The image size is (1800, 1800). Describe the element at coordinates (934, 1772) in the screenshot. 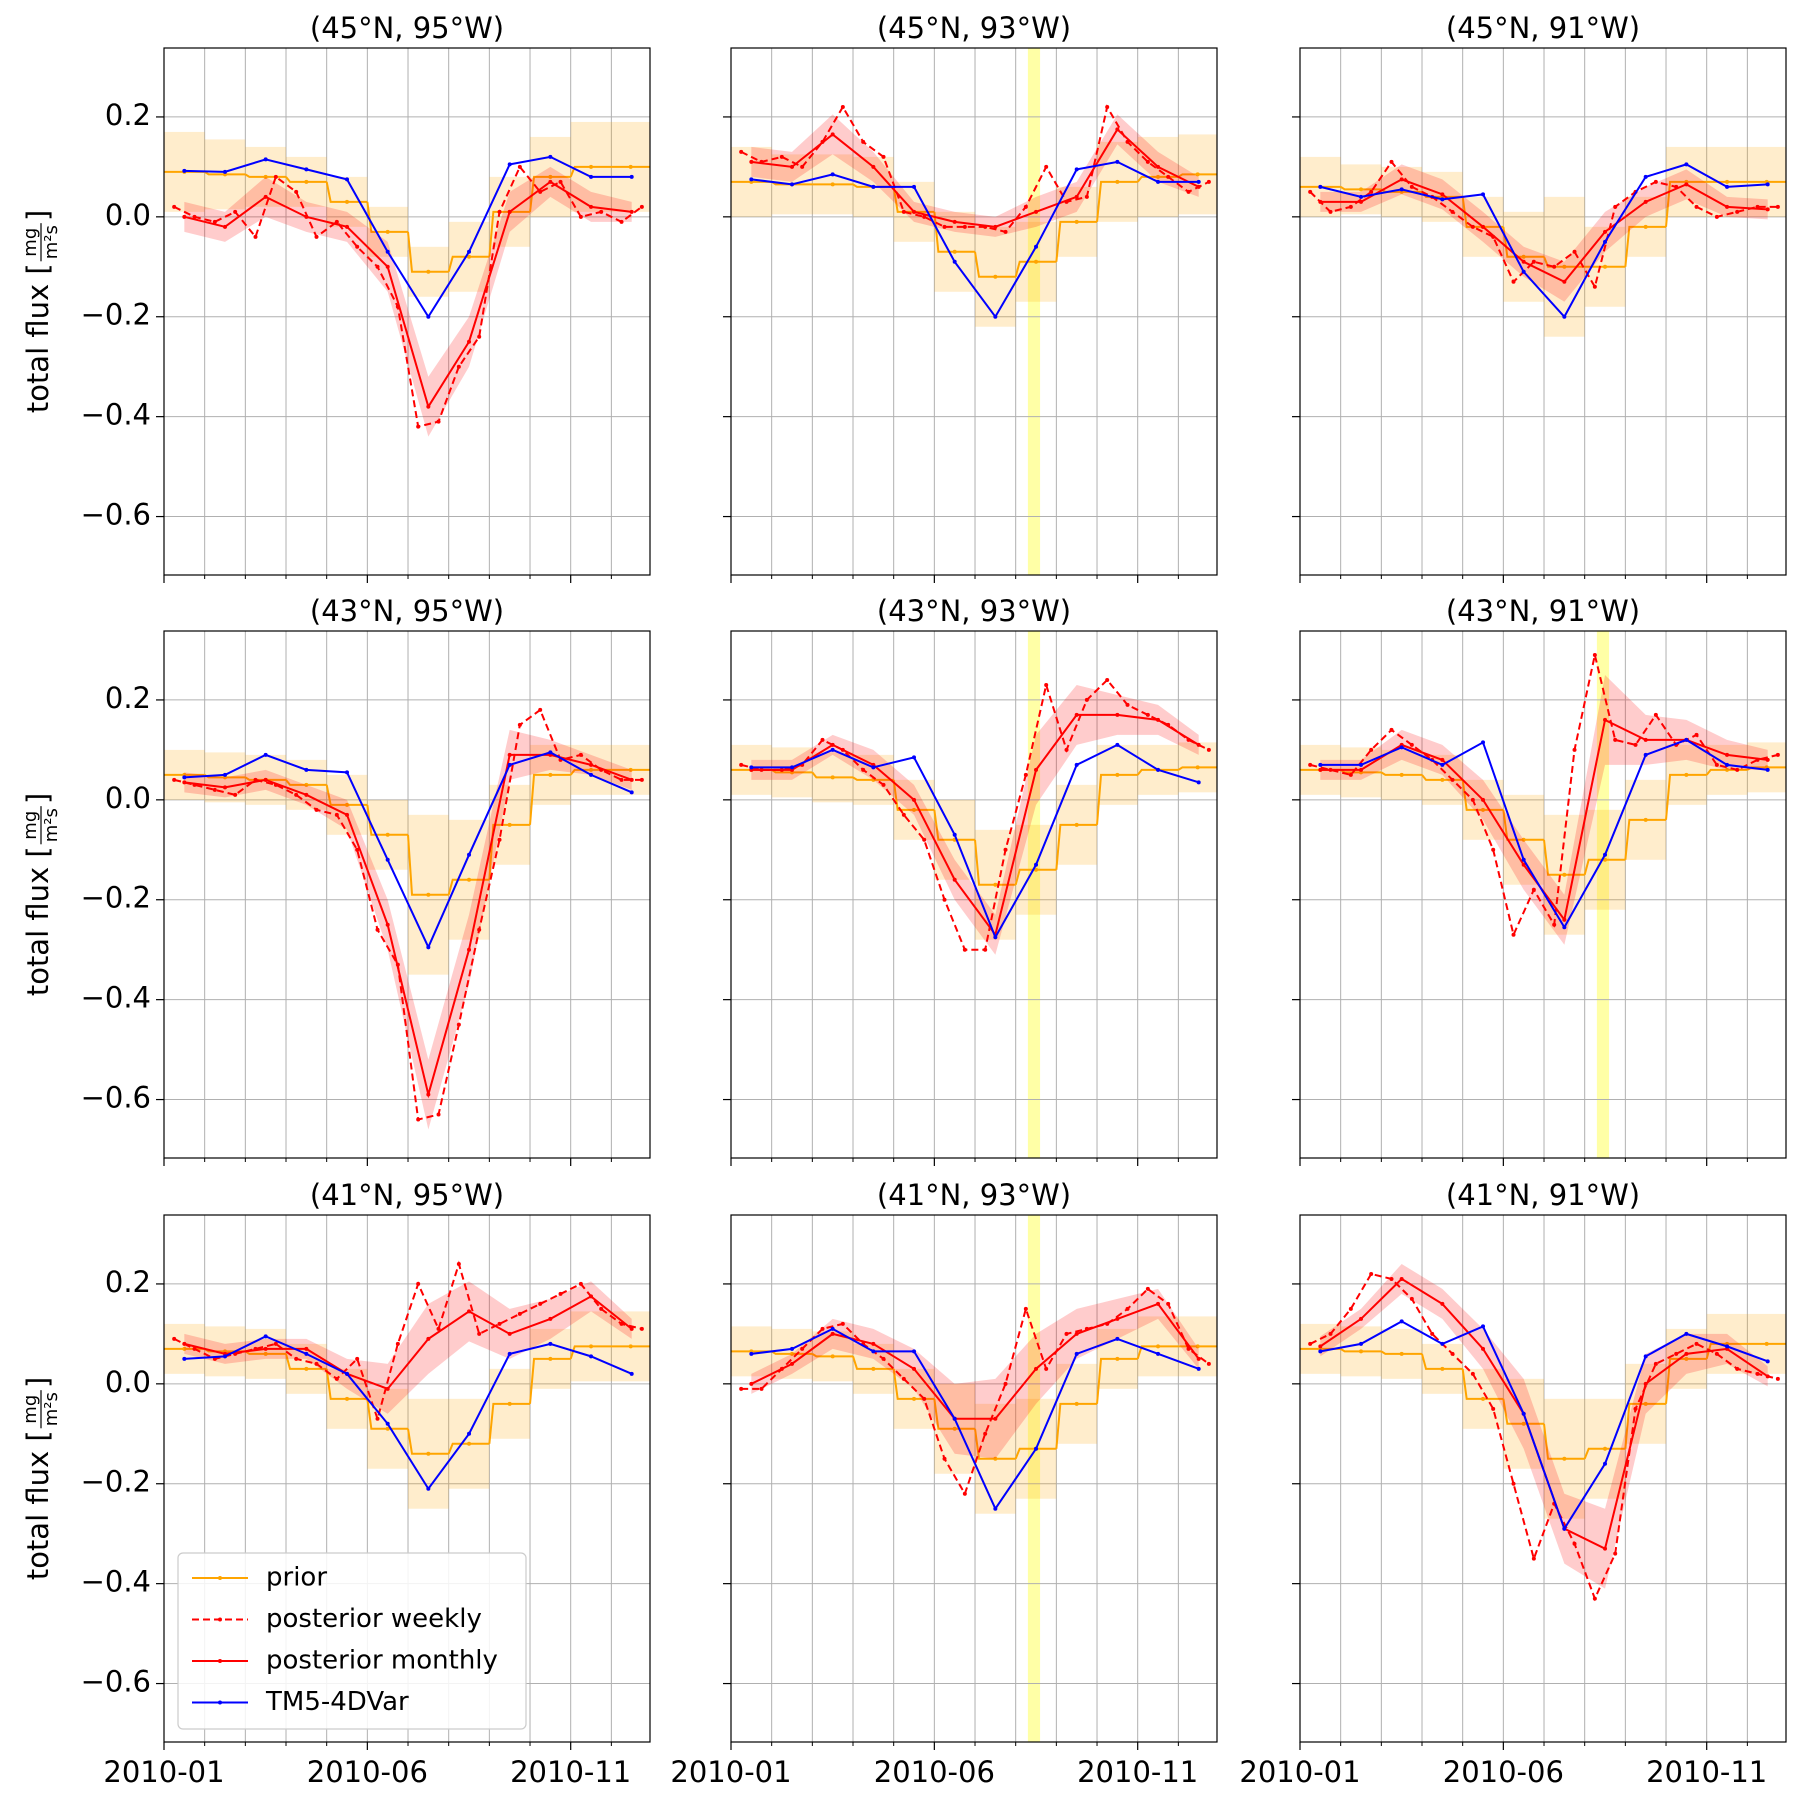

I see `x-tick-label: 2010-06` at that location.